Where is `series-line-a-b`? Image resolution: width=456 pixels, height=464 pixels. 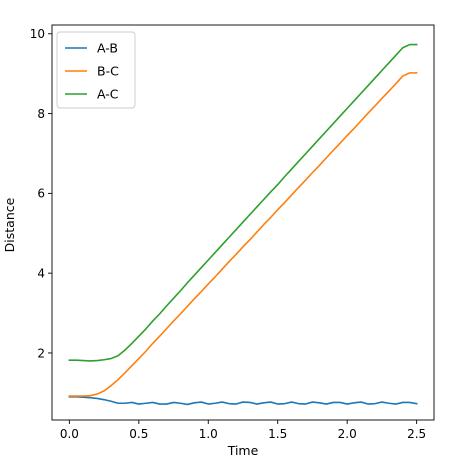 series-line-a-b is located at coordinates (243, 401).